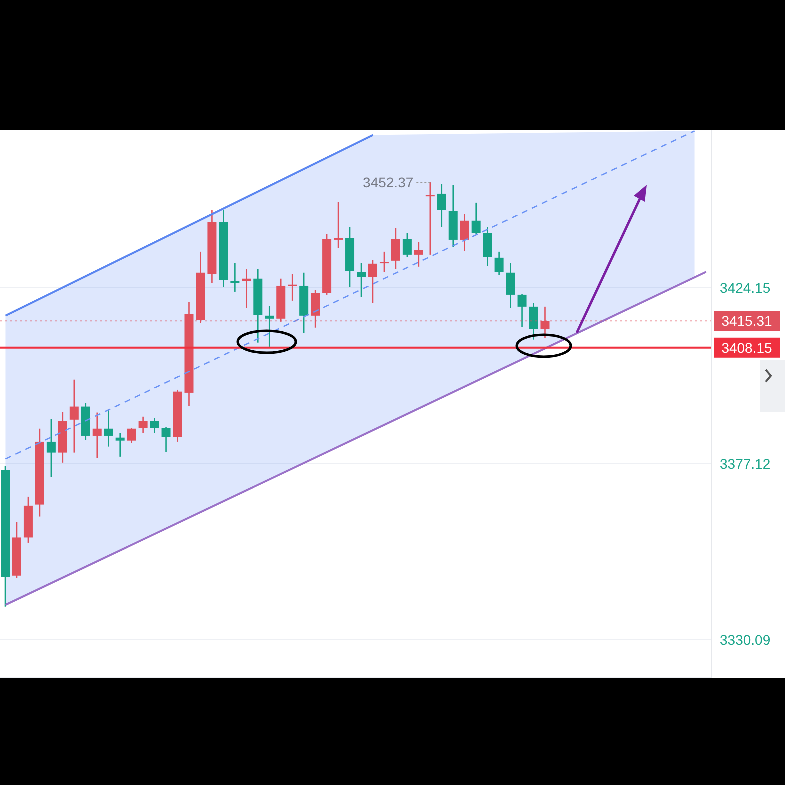  I want to click on y-tick-label: 3330.09, so click(745, 640).